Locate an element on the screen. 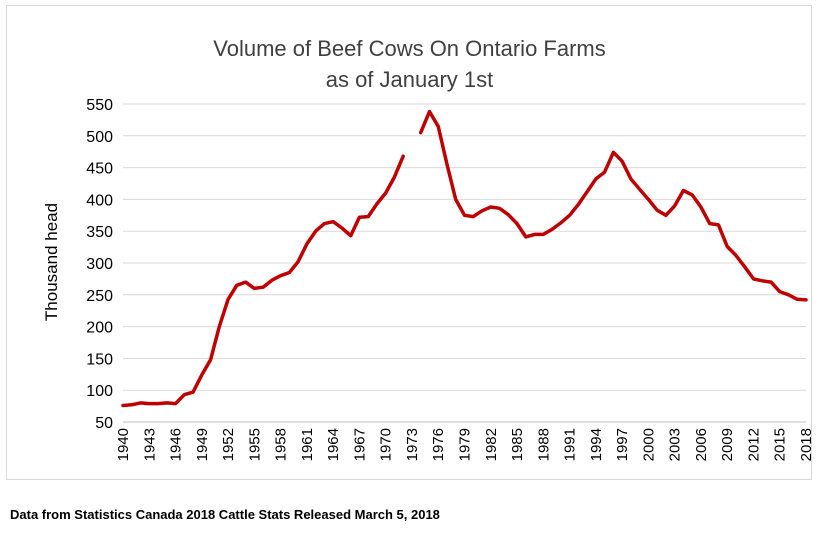  x-tick-label: 2006 is located at coordinates (701, 444).